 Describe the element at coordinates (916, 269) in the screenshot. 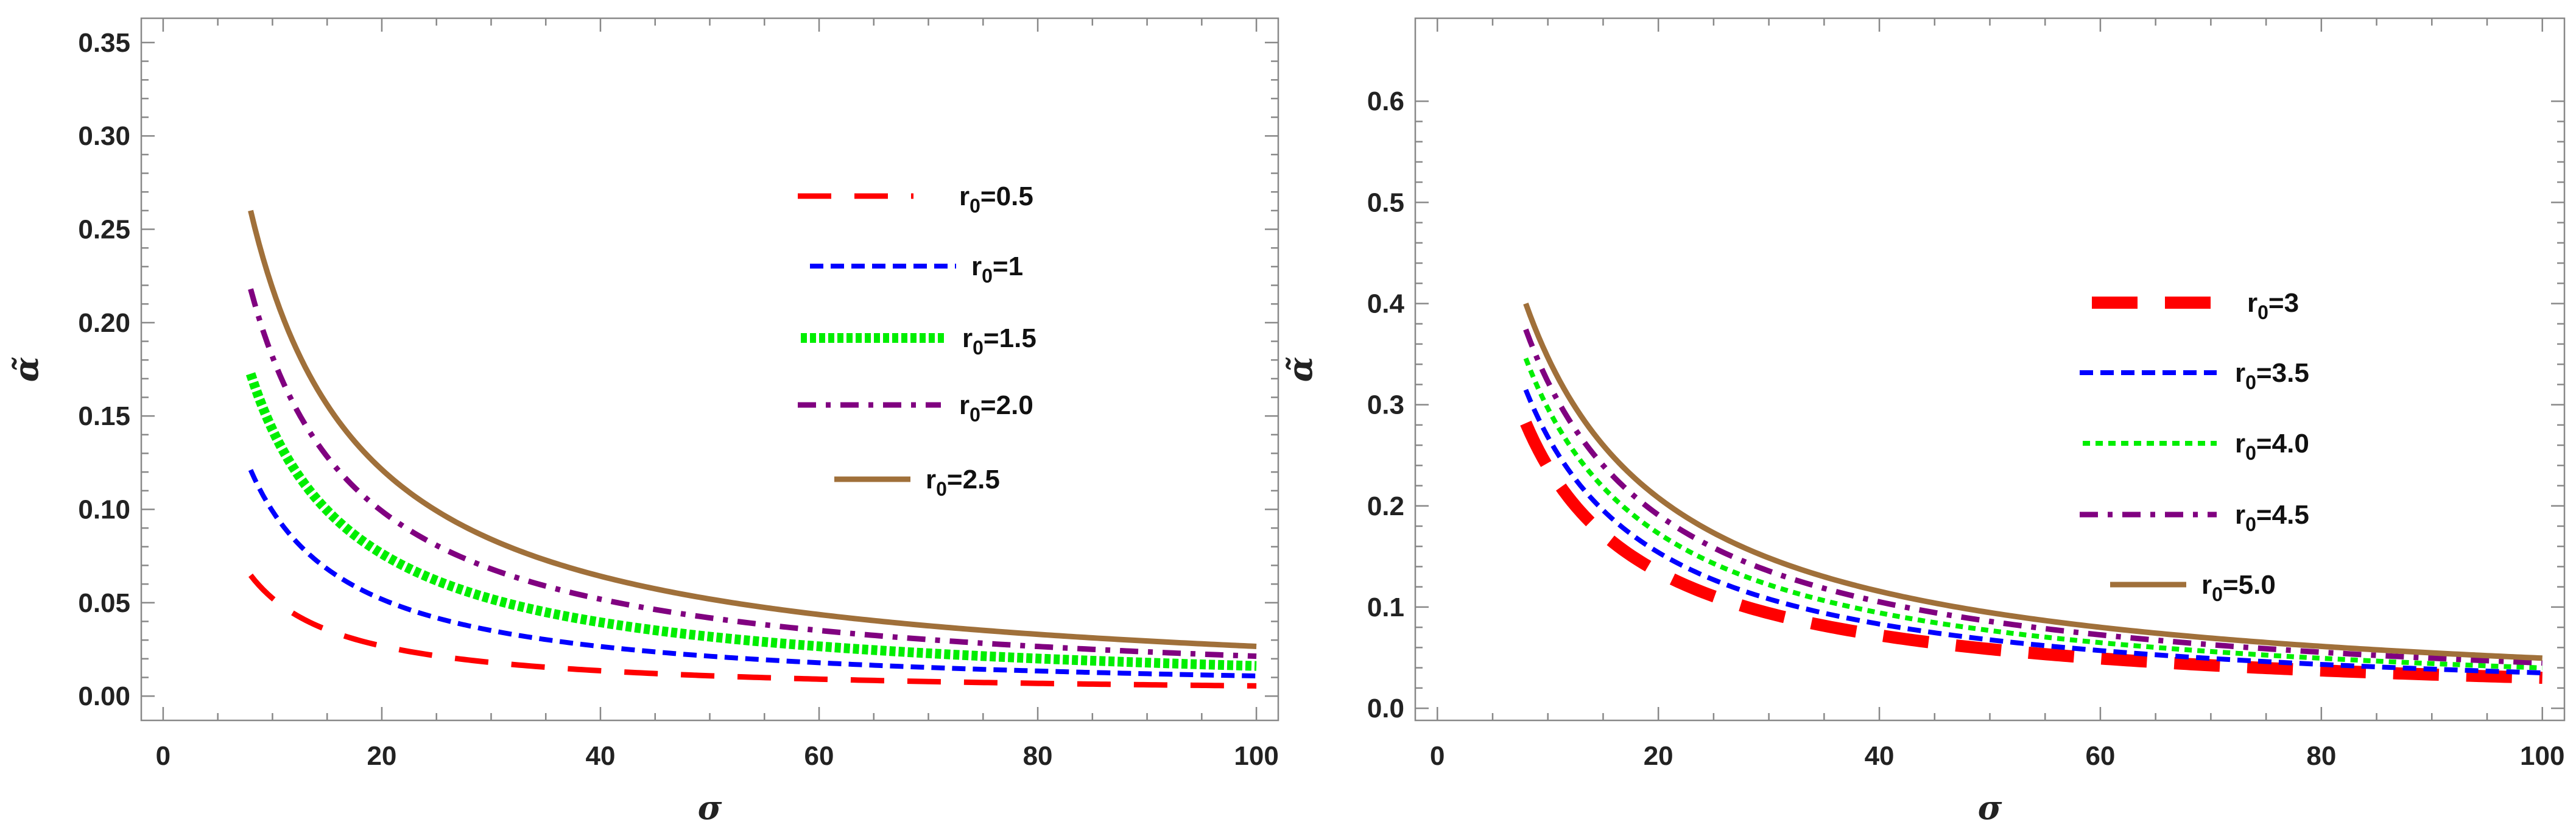

I see `legend-item: r0=1` at that location.